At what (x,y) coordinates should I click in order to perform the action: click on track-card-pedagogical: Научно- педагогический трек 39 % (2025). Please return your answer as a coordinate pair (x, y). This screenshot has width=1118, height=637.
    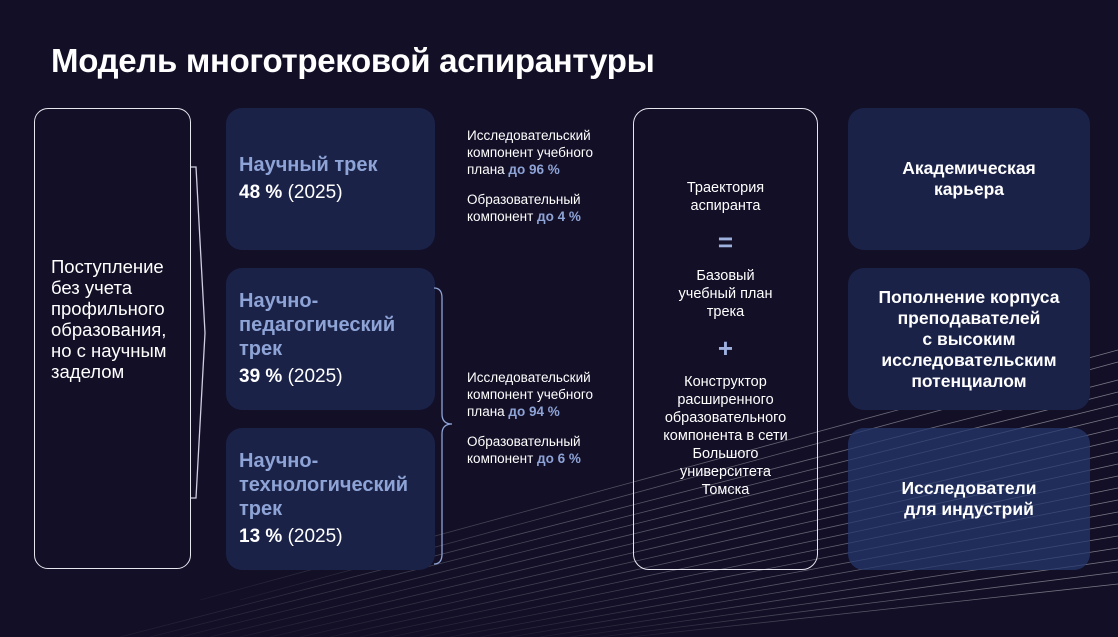
    Looking at the image, I should click on (330, 339).